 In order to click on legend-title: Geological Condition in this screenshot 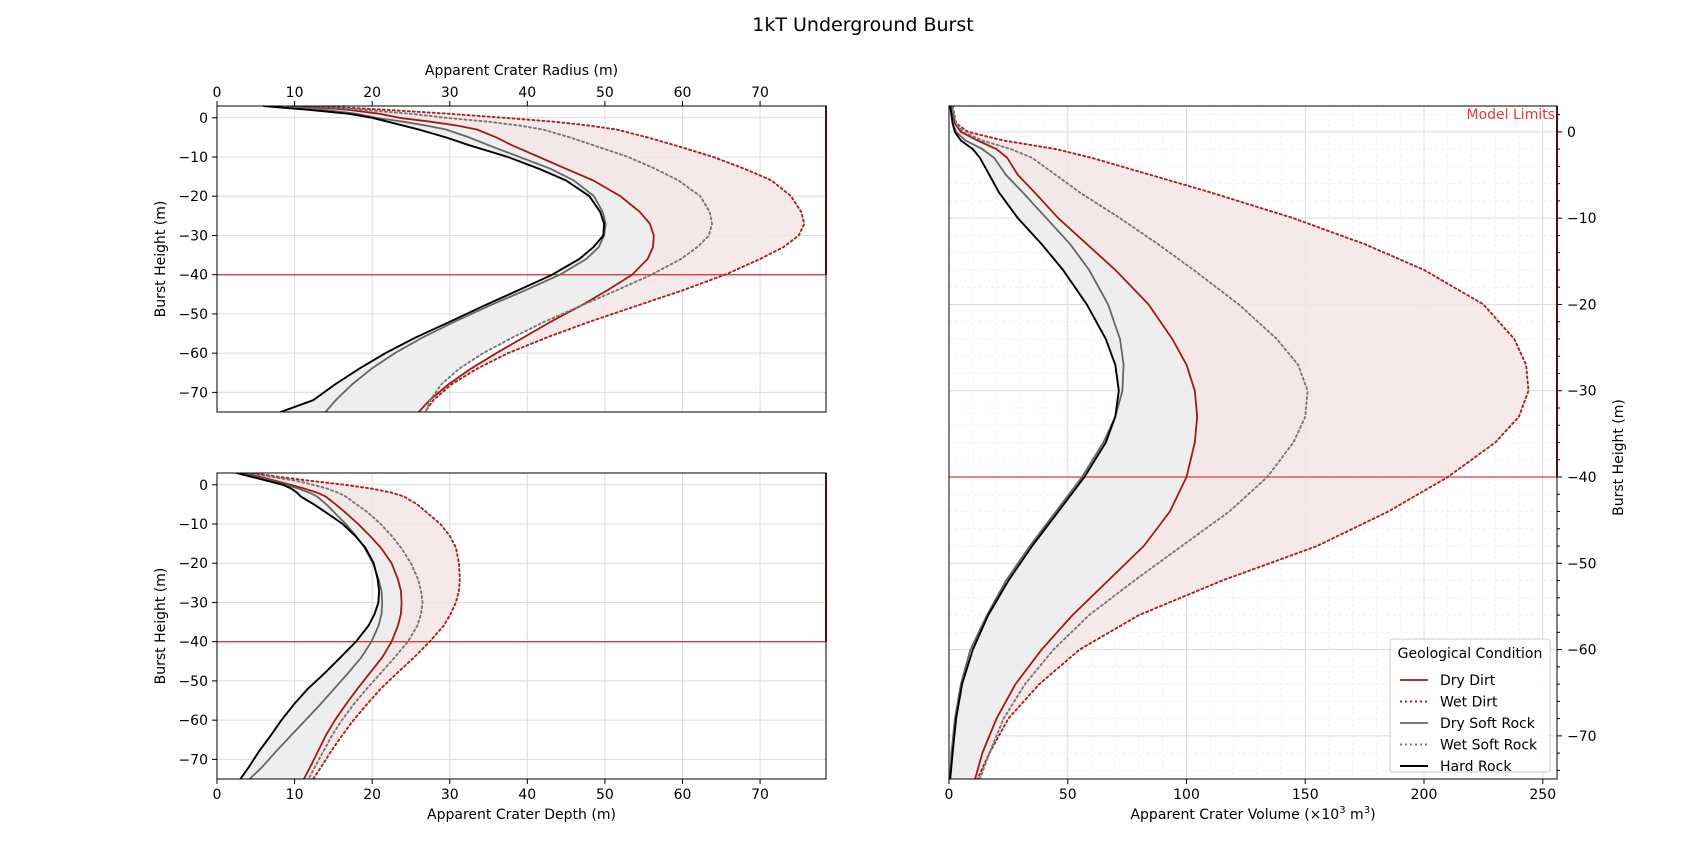, I will do `click(1470, 654)`.